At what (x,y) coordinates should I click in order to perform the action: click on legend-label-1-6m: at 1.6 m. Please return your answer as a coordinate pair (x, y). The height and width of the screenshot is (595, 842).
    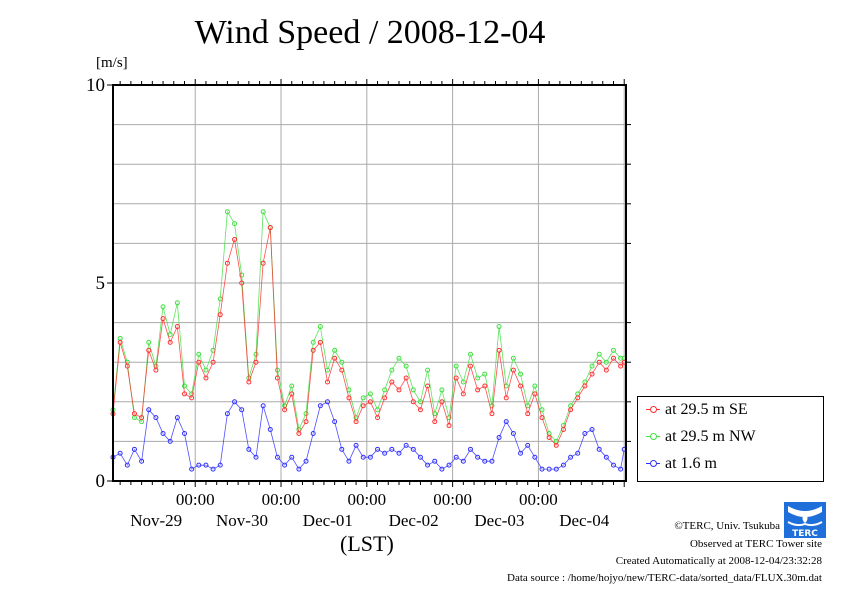
    Looking at the image, I should click on (691, 463).